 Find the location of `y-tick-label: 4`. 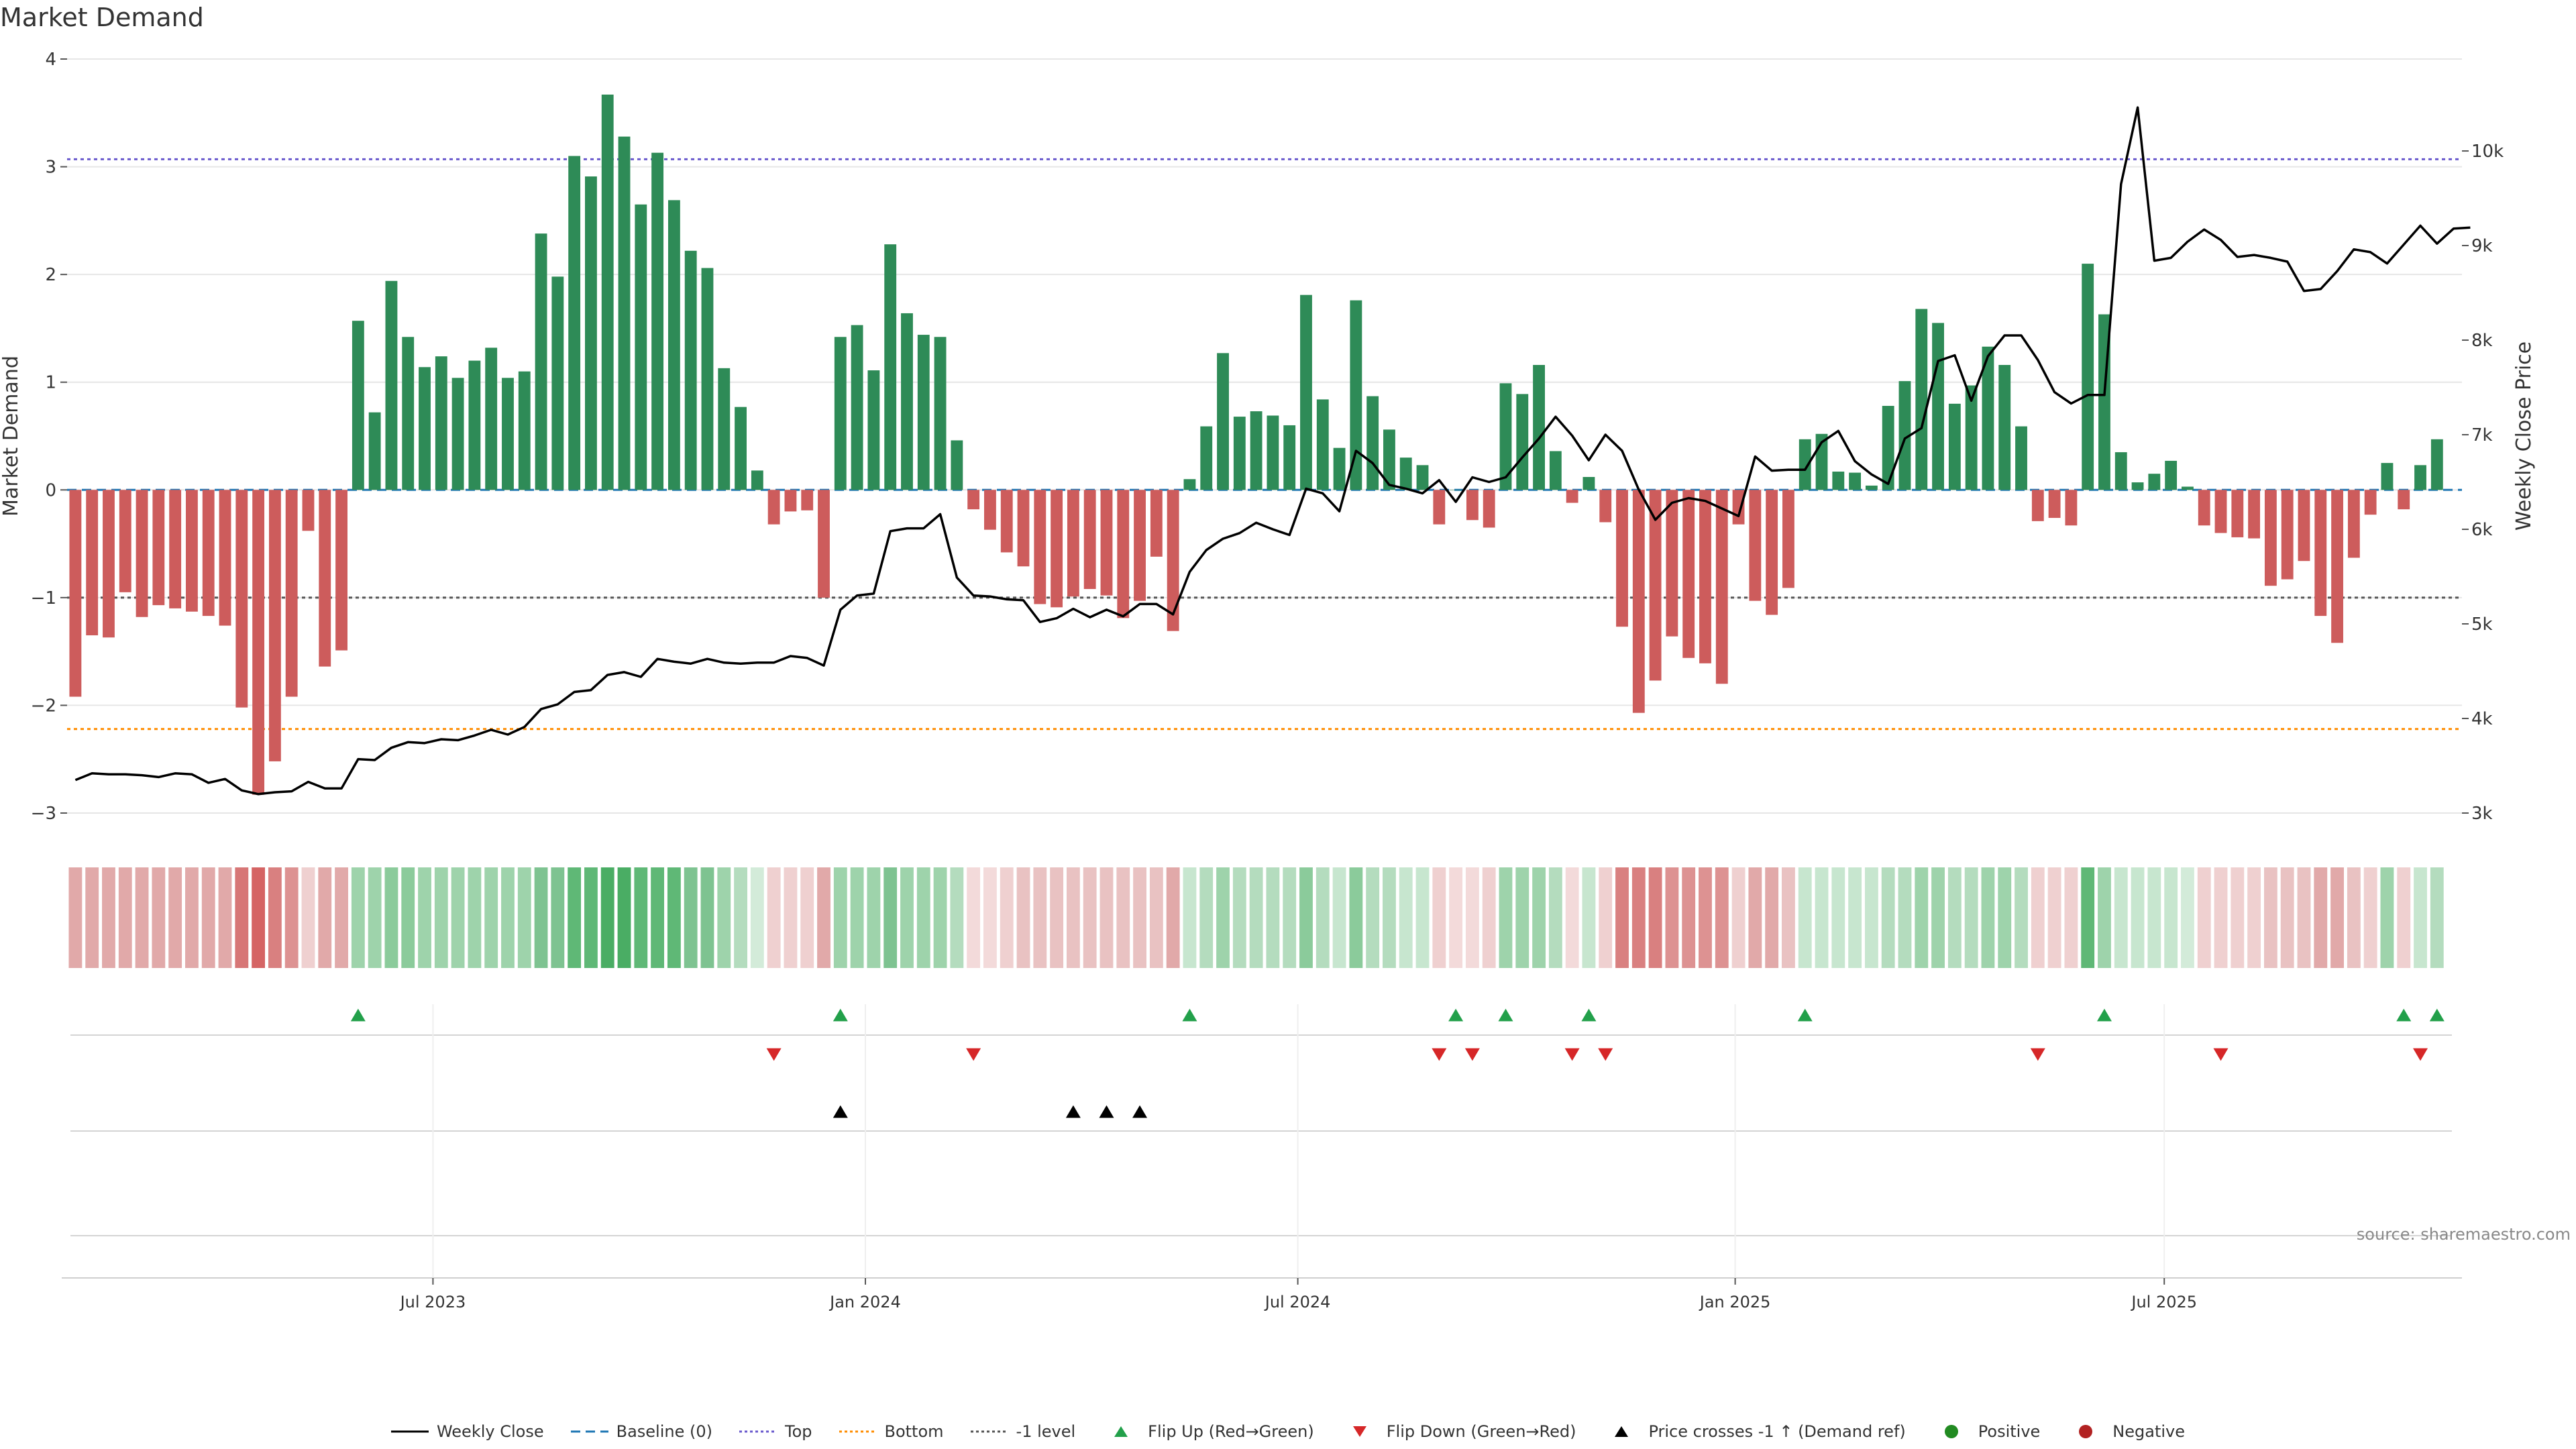

y-tick-label: 4 is located at coordinates (50, 60).